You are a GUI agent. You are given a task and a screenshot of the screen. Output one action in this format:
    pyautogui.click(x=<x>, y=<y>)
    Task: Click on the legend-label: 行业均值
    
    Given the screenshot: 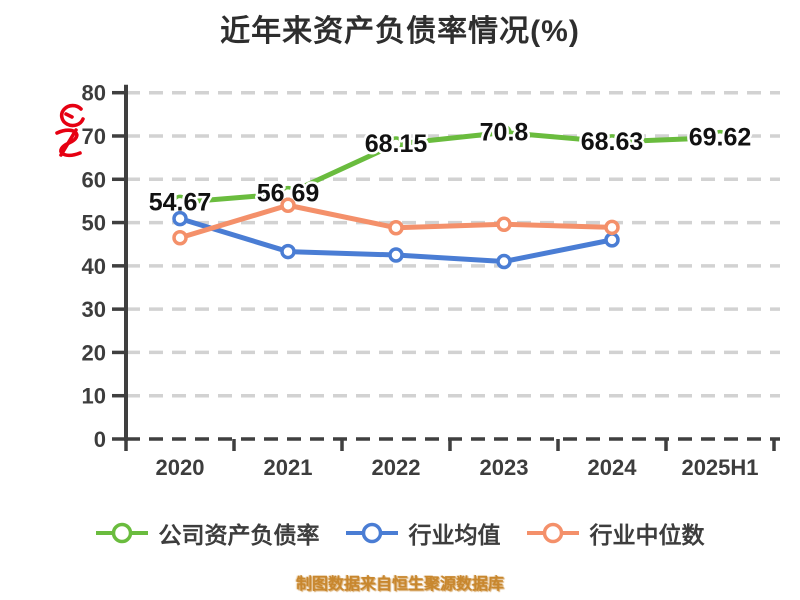 What is the action you would take?
    pyautogui.click(x=454, y=535)
    